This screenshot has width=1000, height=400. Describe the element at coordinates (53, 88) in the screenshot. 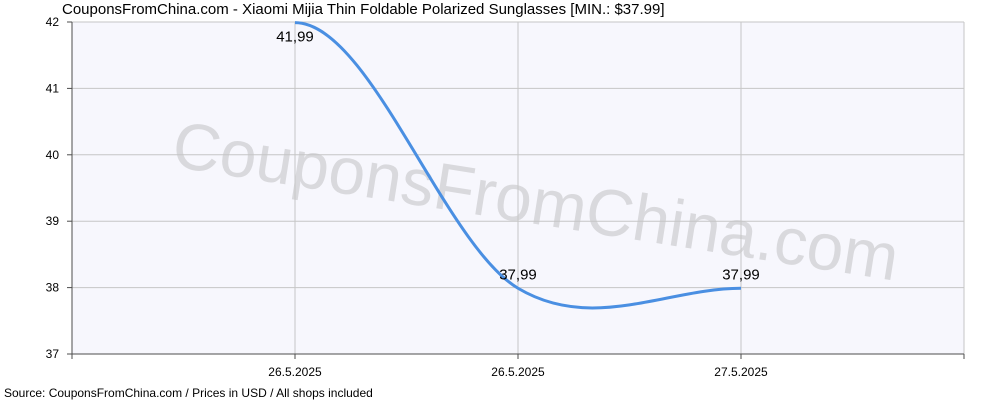

I see `y-tick-label: 41` at that location.